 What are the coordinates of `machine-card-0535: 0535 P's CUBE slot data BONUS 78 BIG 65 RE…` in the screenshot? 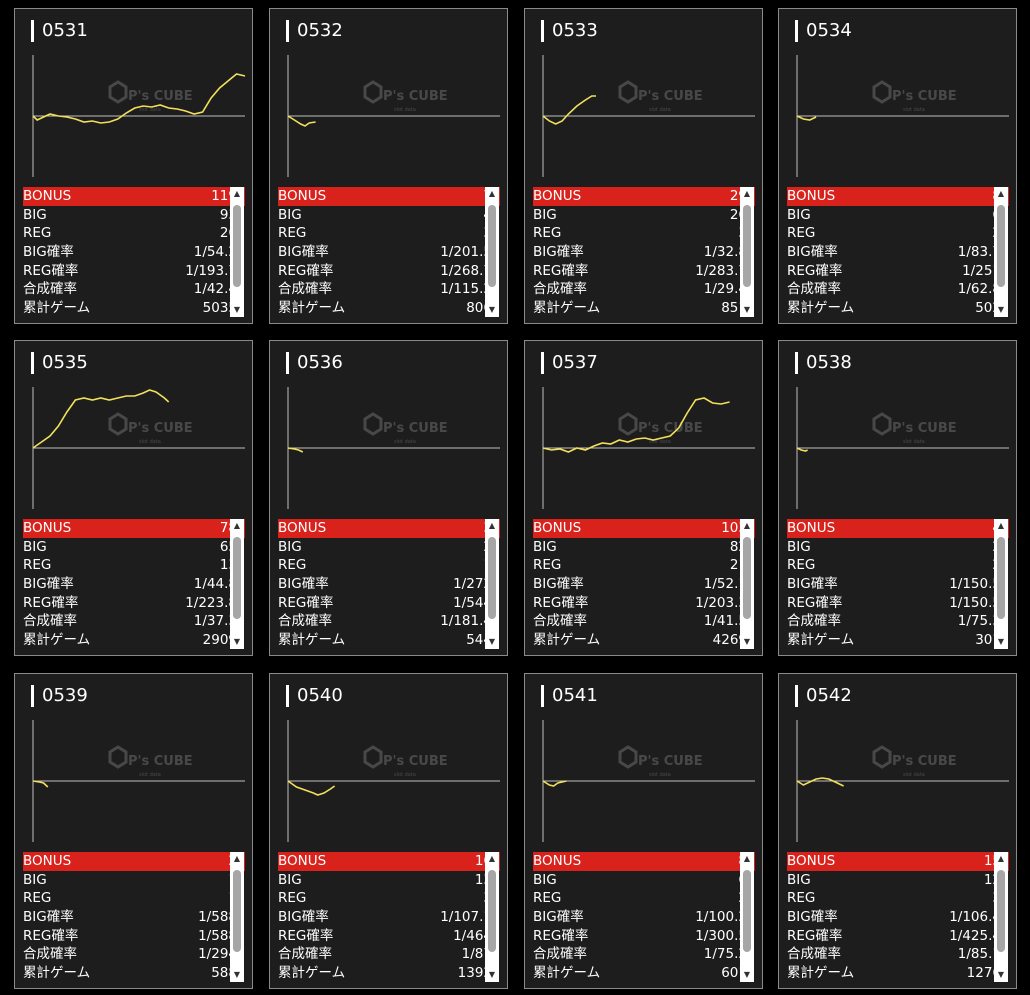 It's located at (133, 498).